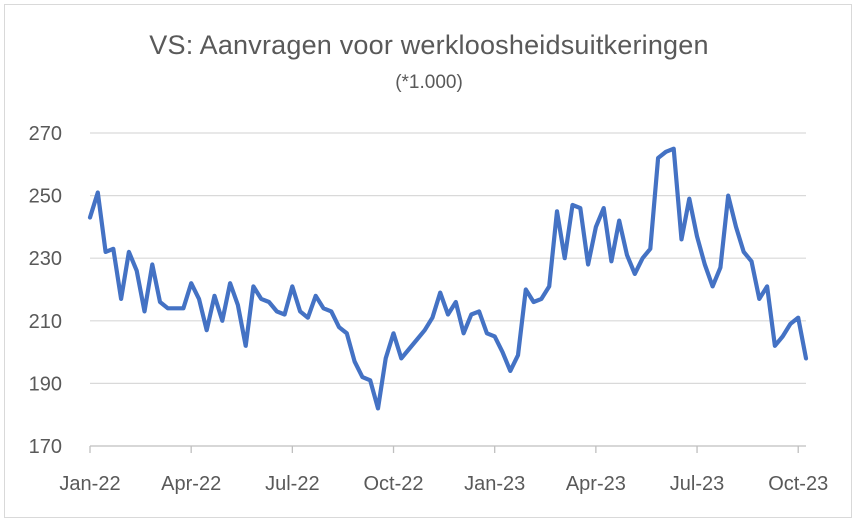 The image size is (858, 524). I want to click on y-axis: 270 250 230 210 190 170, so click(45, 290).